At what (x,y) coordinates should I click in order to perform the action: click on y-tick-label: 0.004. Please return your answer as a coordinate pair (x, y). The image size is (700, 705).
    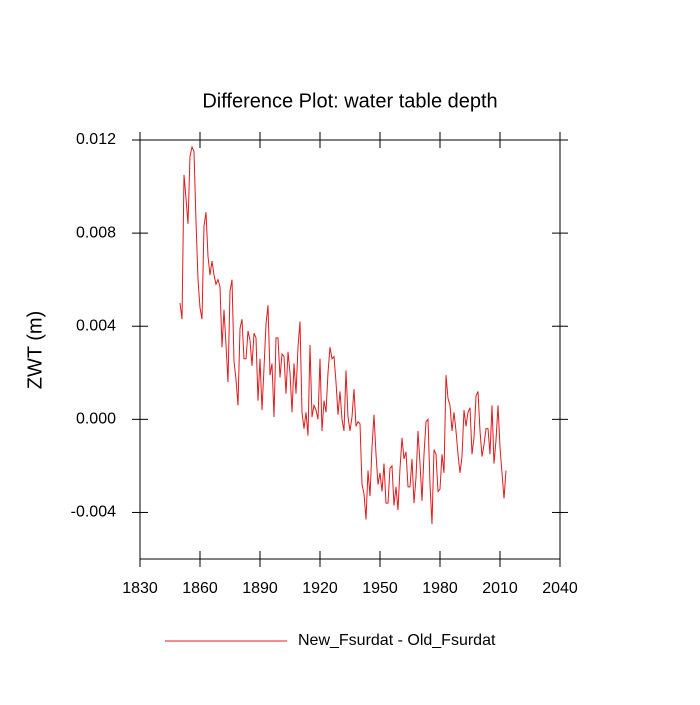
    Looking at the image, I should click on (96, 325).